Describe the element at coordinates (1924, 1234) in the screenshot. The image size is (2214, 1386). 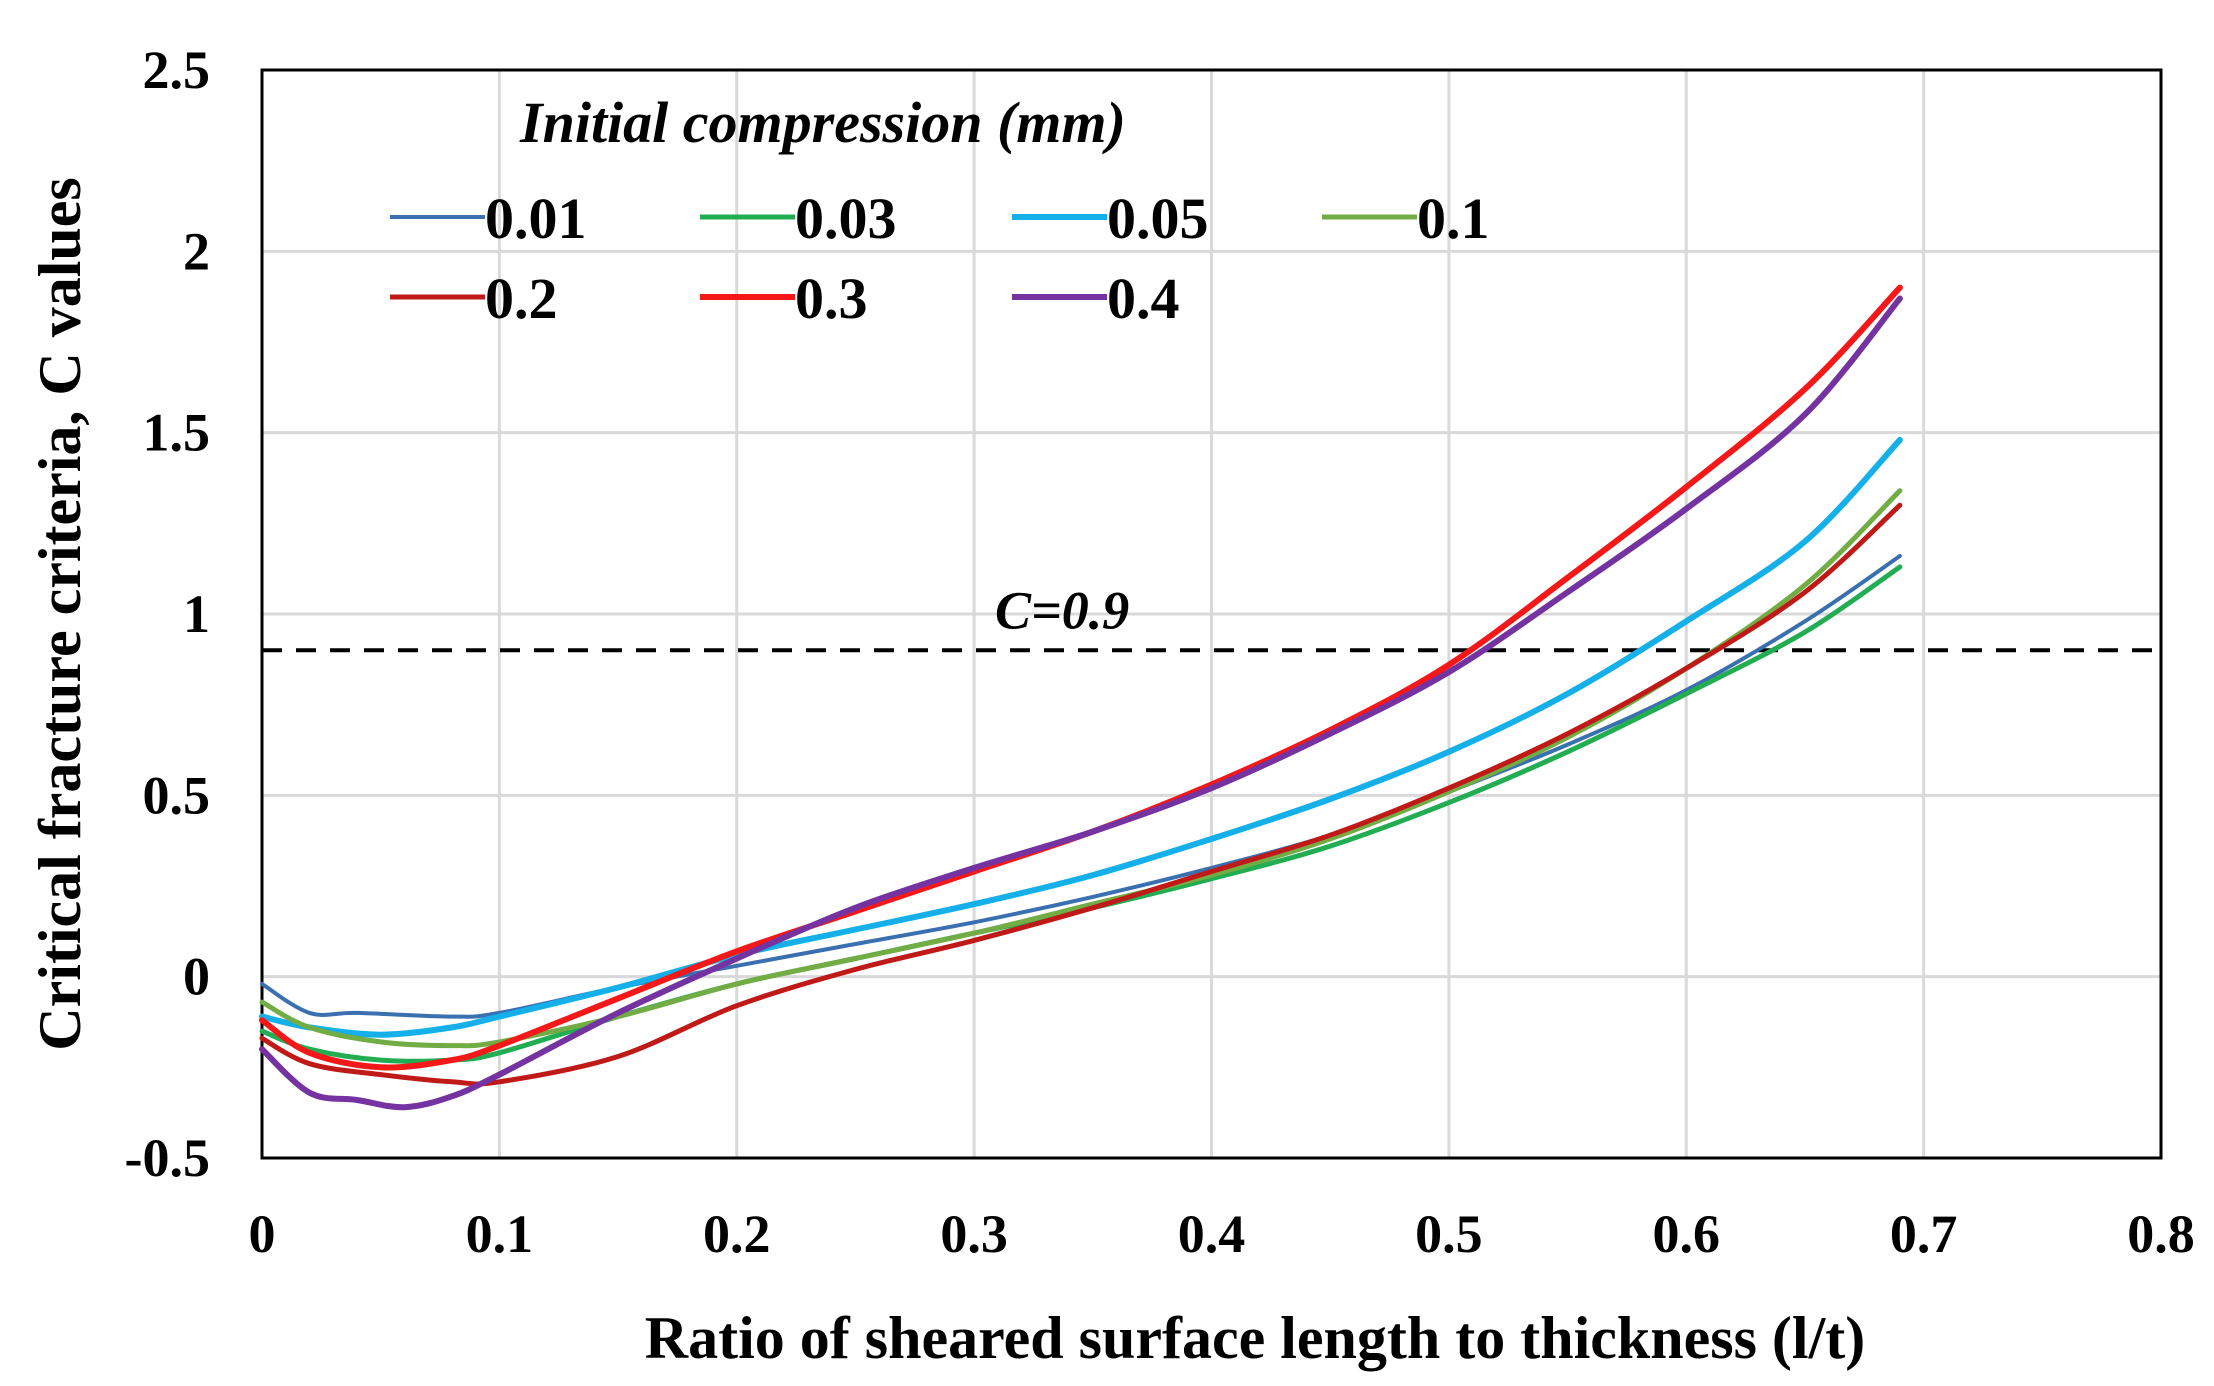
I see `x-tick-label: 0.7` at that location.